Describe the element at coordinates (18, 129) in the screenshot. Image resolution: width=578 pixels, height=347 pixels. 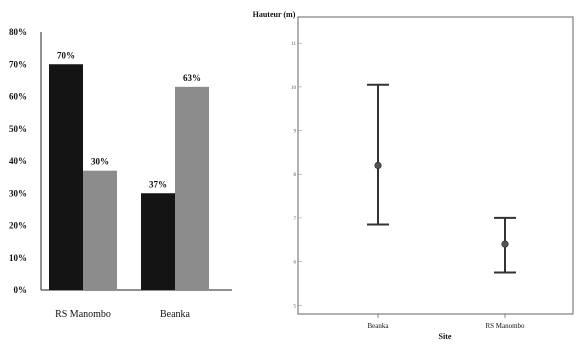
I see `bar-y-tick-label: 50%` at that location.